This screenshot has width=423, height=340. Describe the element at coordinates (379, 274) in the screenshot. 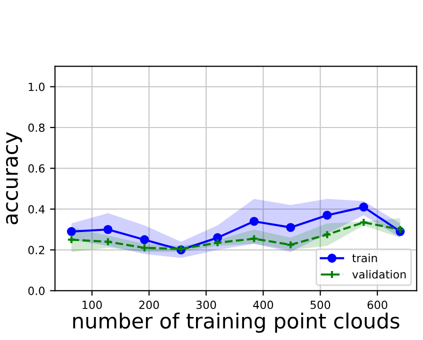

I see `legend-label: validation` at that location.